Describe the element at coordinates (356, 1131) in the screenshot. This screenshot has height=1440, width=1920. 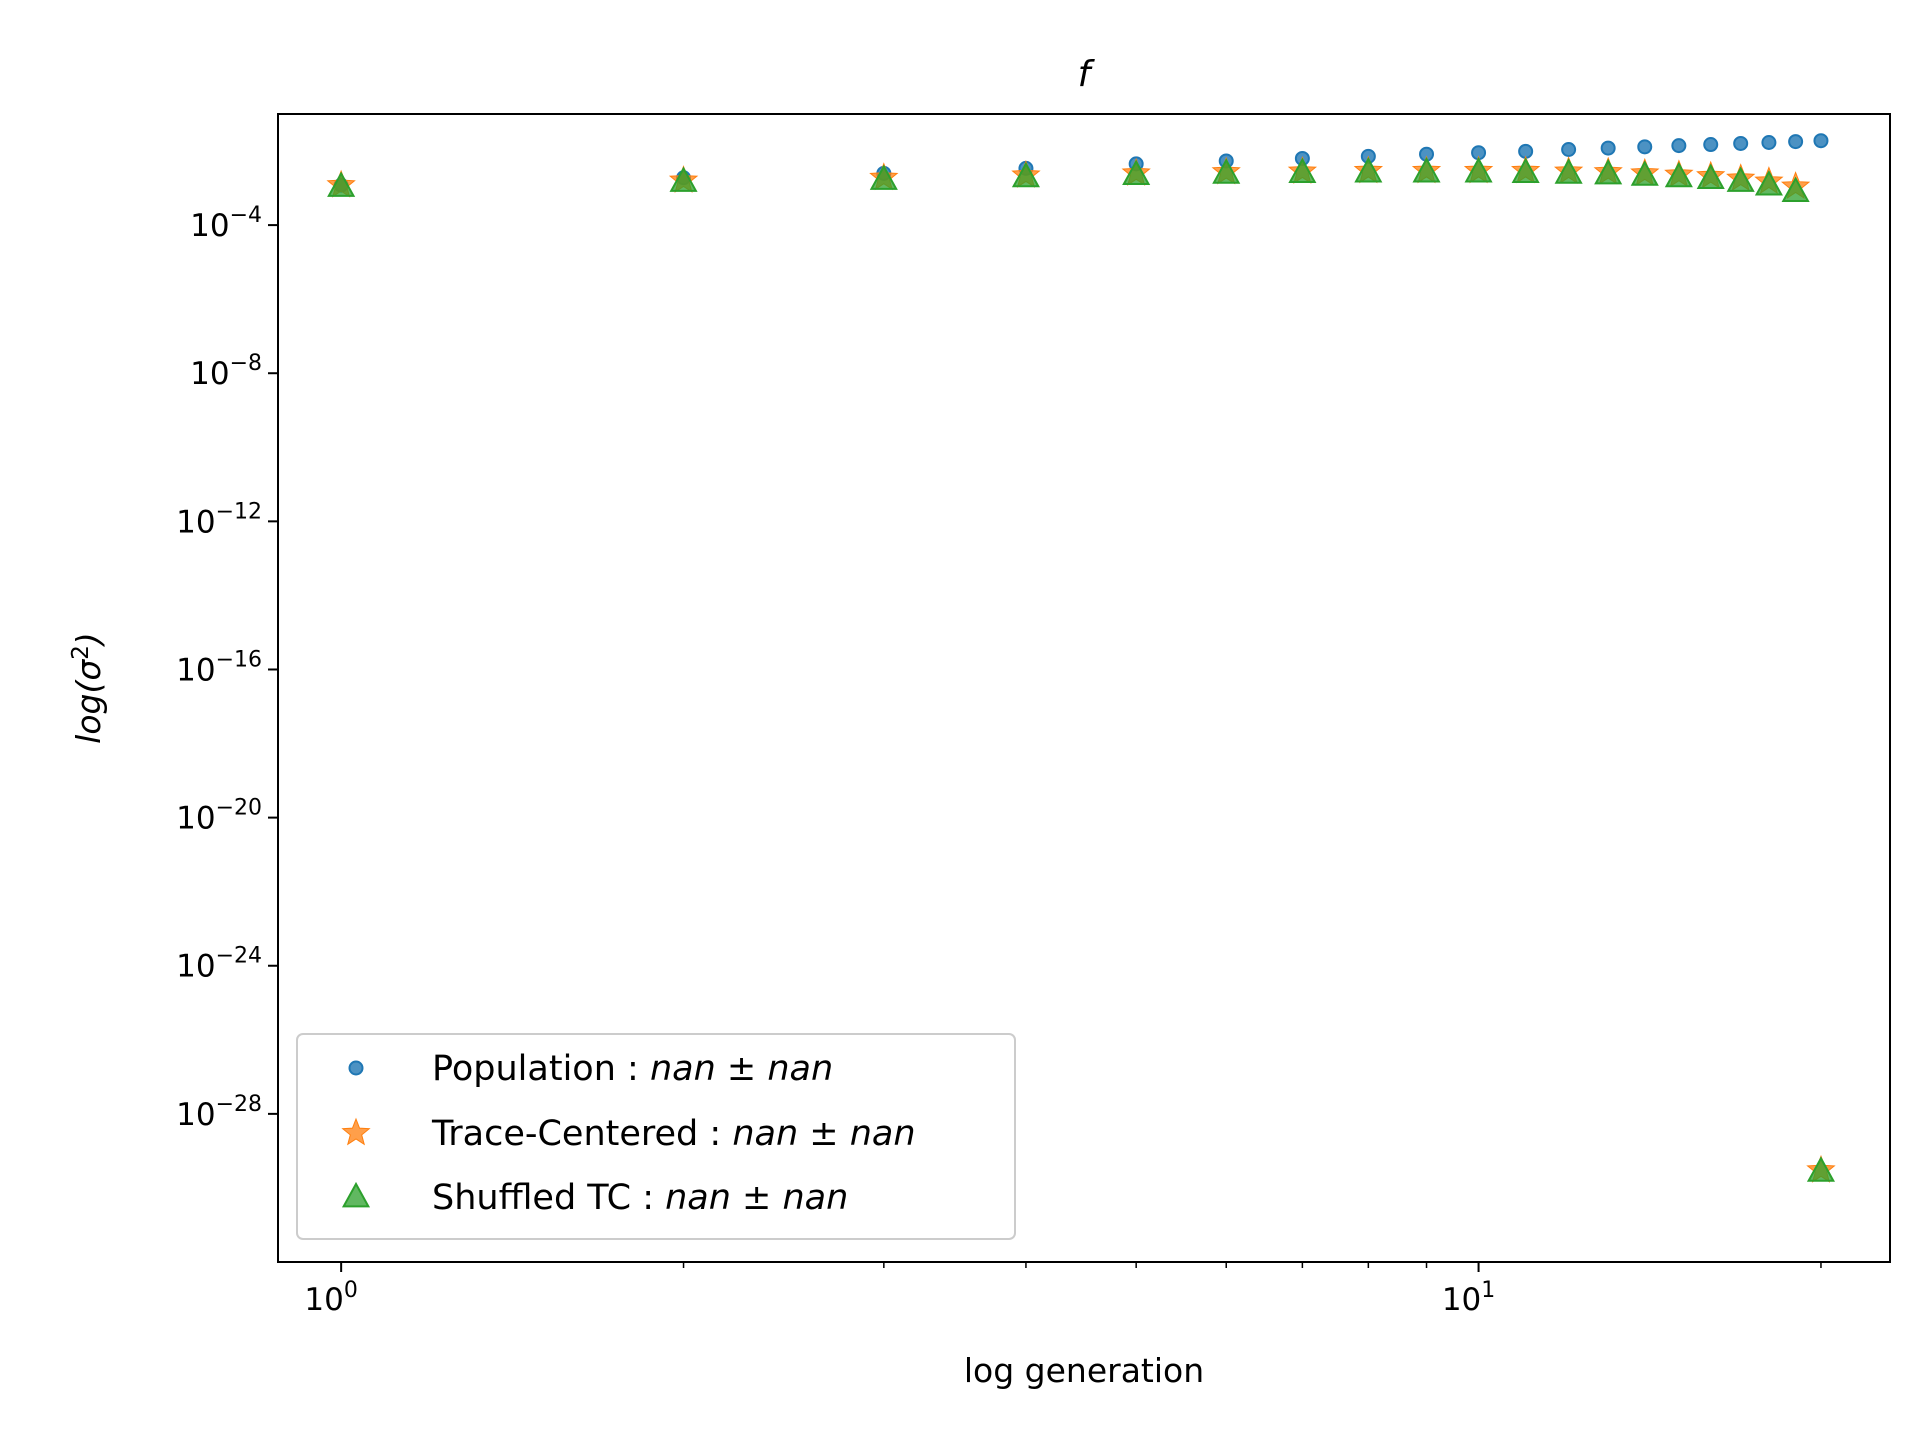
I see `star-marker-icon` at that location.